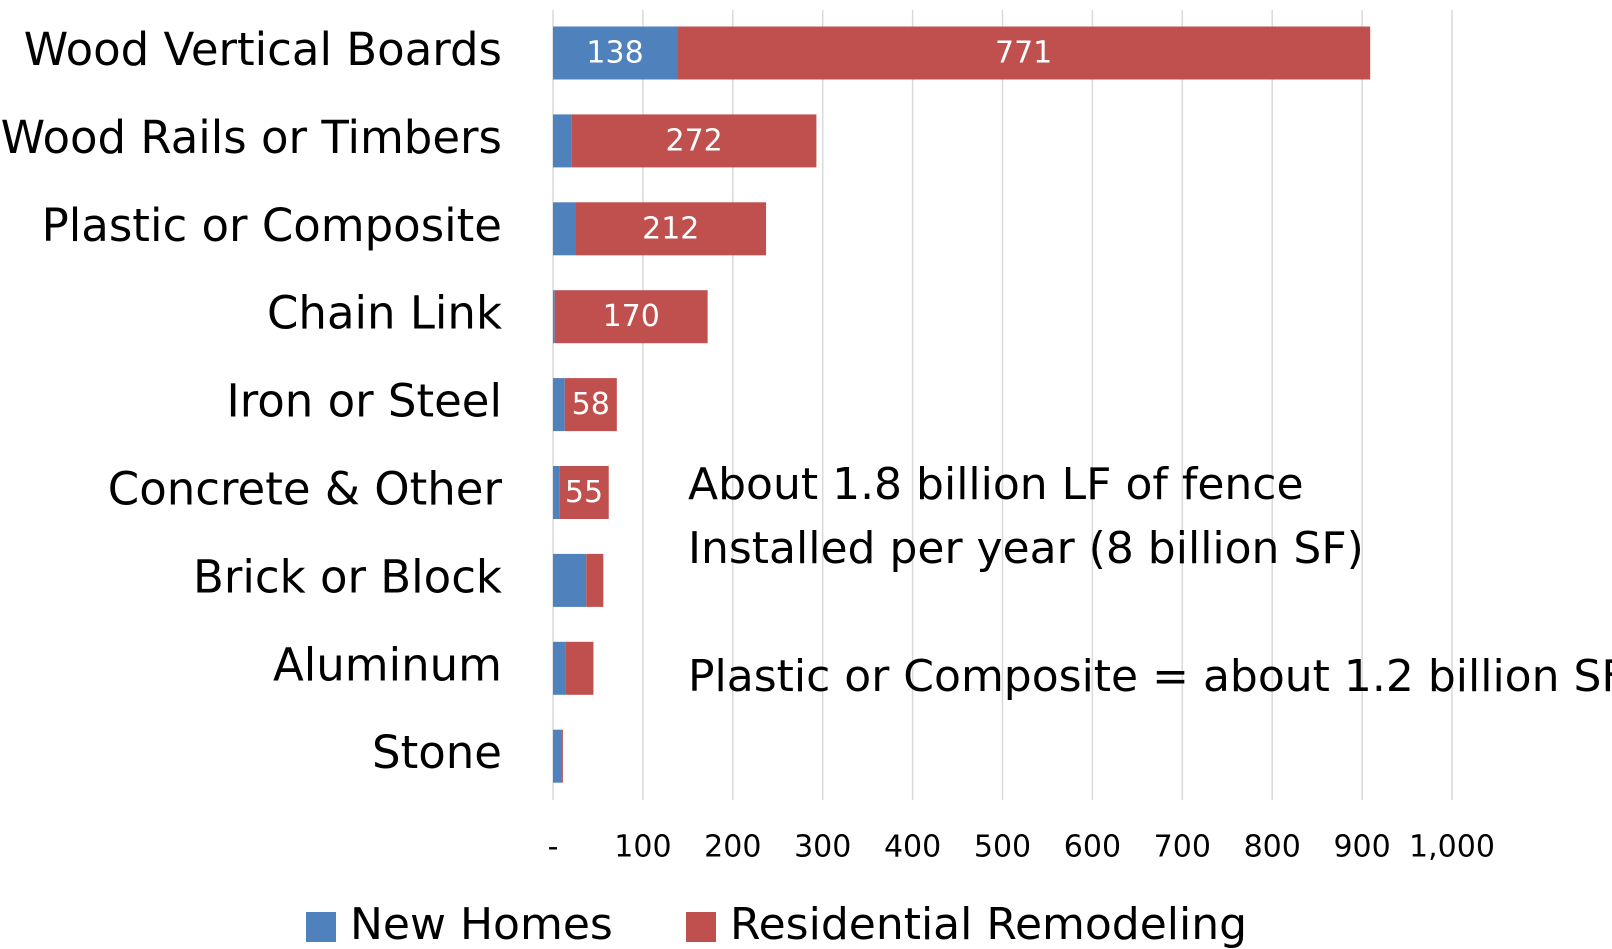 The height and width of the screenshot is (949, 1612). I want to click on category-label: Plastic or Composite, so click(272, 225).